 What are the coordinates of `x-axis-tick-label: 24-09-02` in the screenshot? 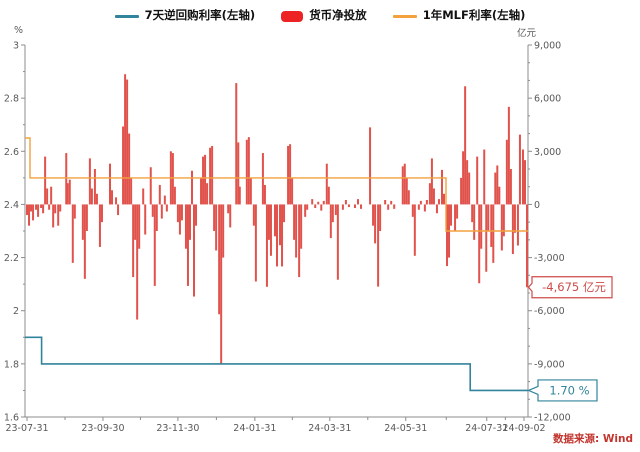 It's located at (523, 428).